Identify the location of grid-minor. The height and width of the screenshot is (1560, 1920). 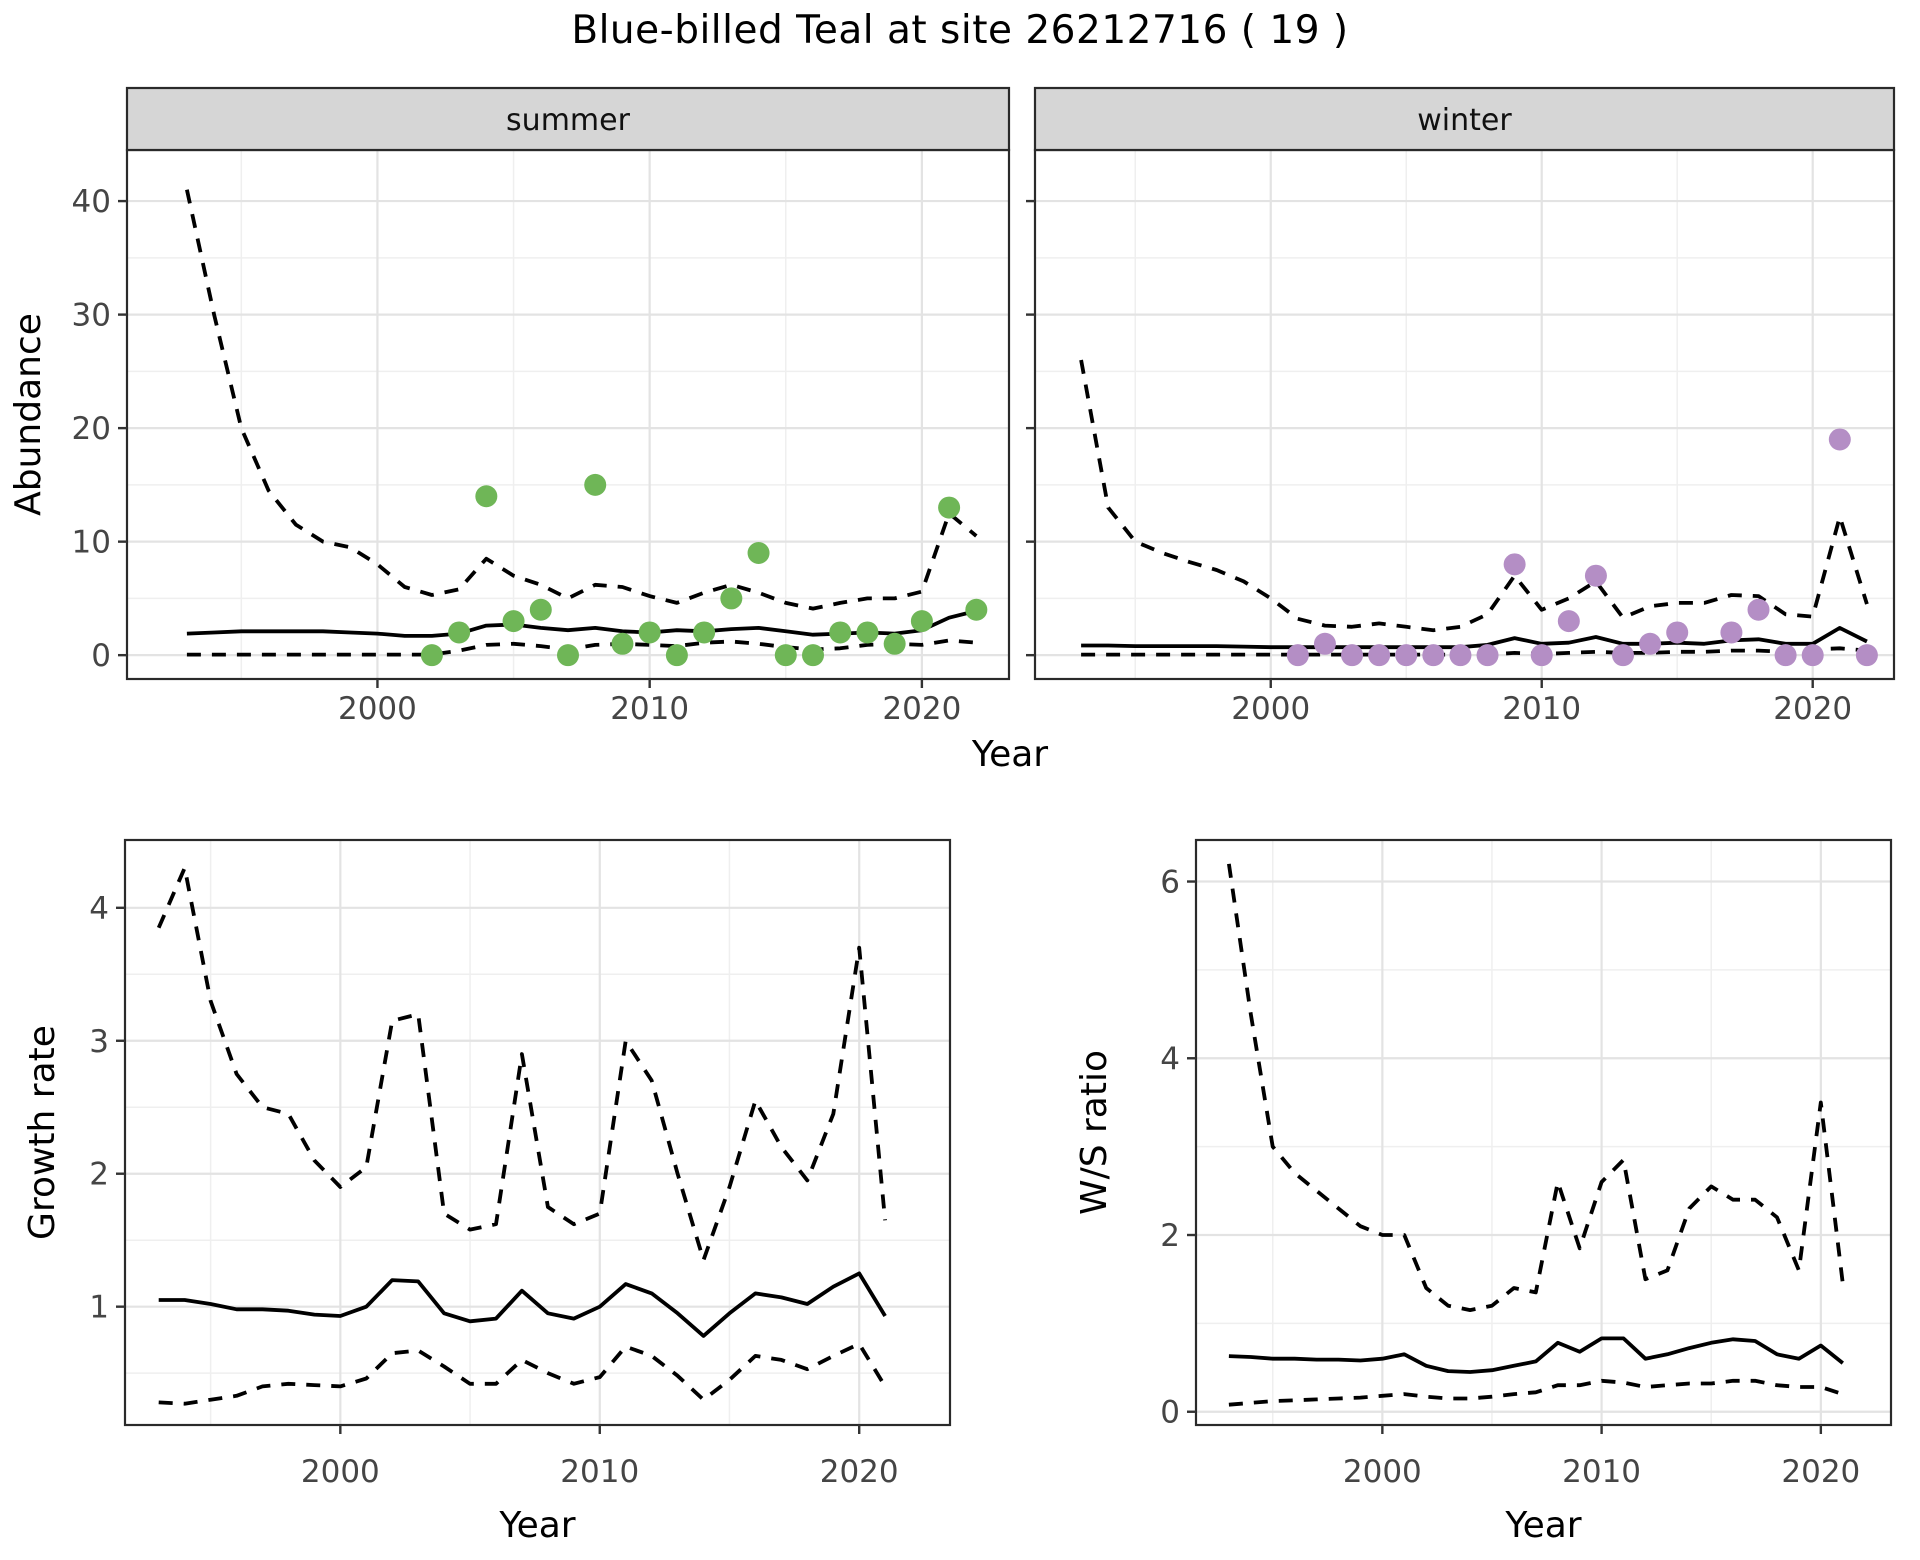
(1543, 1132).